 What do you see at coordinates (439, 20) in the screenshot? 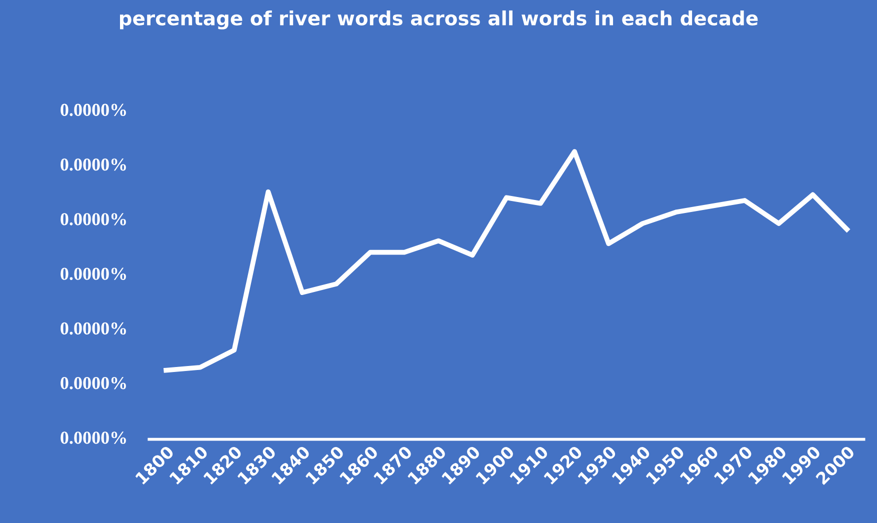
I see `chart-title: percentage of river words across all words in each decade` at bounding box center [439, 20].